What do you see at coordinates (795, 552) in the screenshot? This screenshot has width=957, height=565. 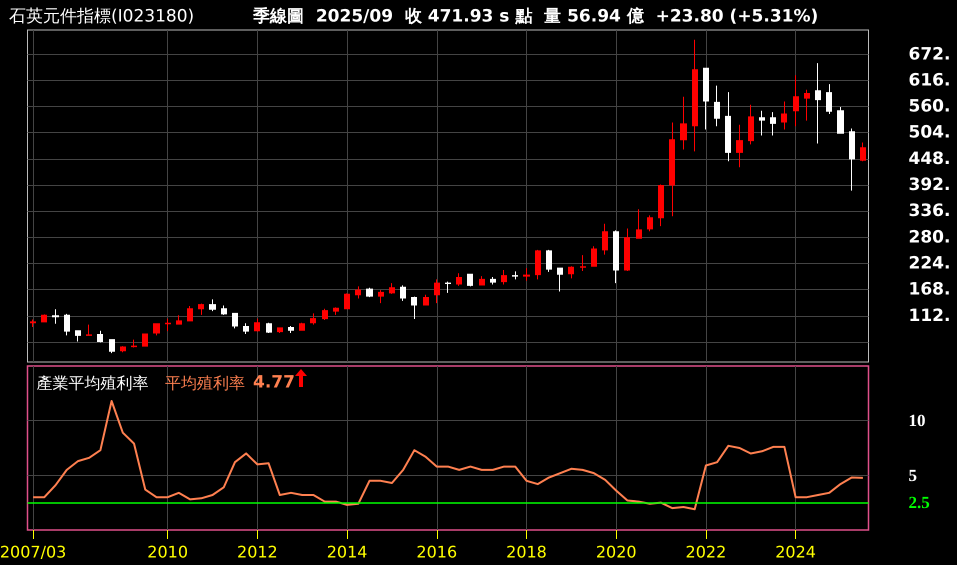 I see `x-tick-label: 2024` at bounding box center [795, 552].